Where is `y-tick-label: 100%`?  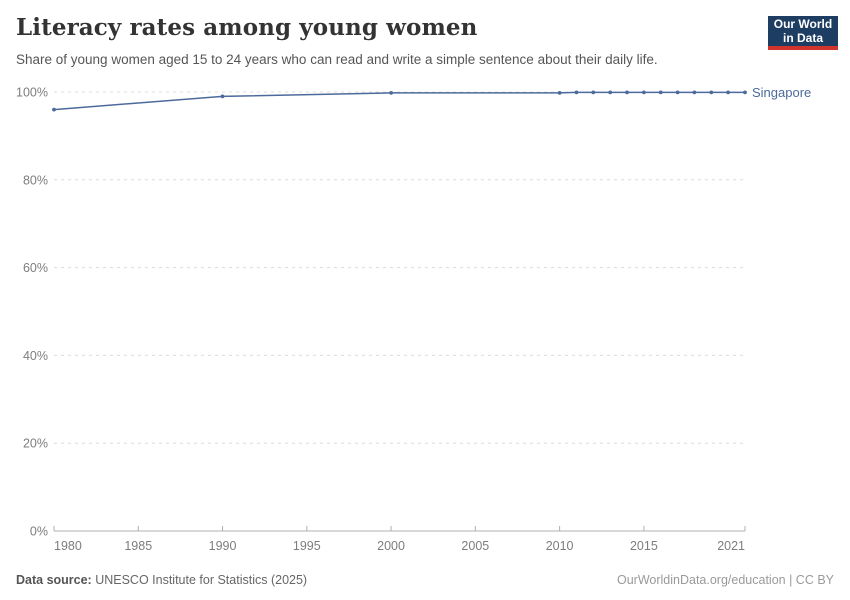
y-tick-label: 100% is located at coordinates (32, 93).